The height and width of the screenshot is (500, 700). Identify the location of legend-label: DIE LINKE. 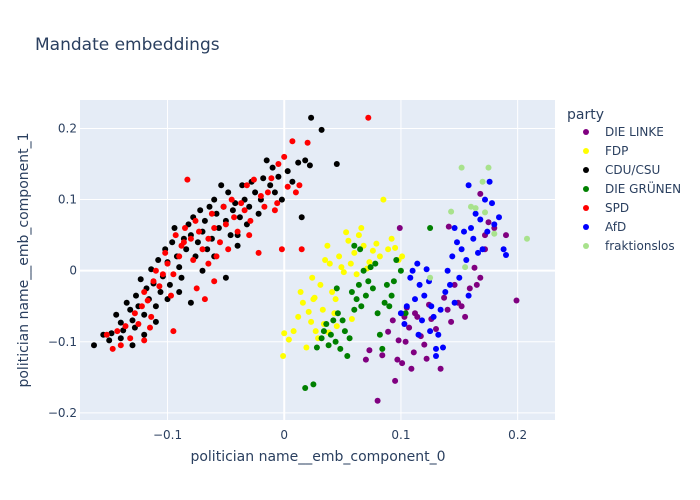
(634, 132).